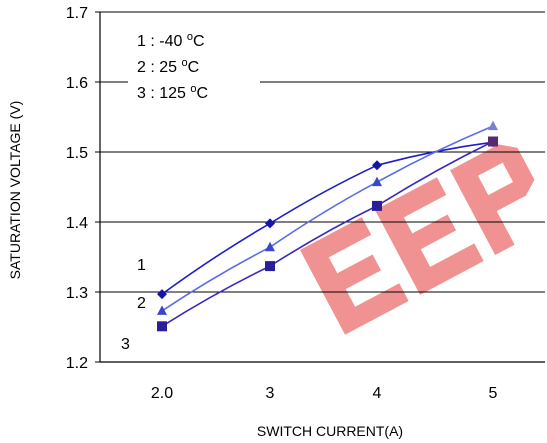 The width and height of the screenshot is (547, 443). What do you see at coordinates (168, 66) in the screenshot?
I see `legend-entry-2: 2 : 25 oC` at bounding box center [168, 66].